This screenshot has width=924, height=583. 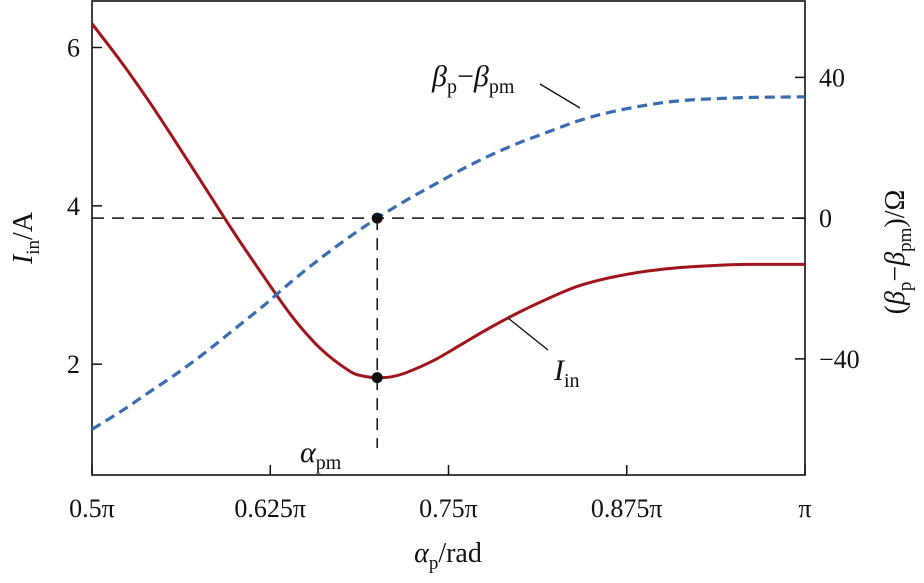 I want to click on y-left-tick-label: 2, so click(x=73, y=364).